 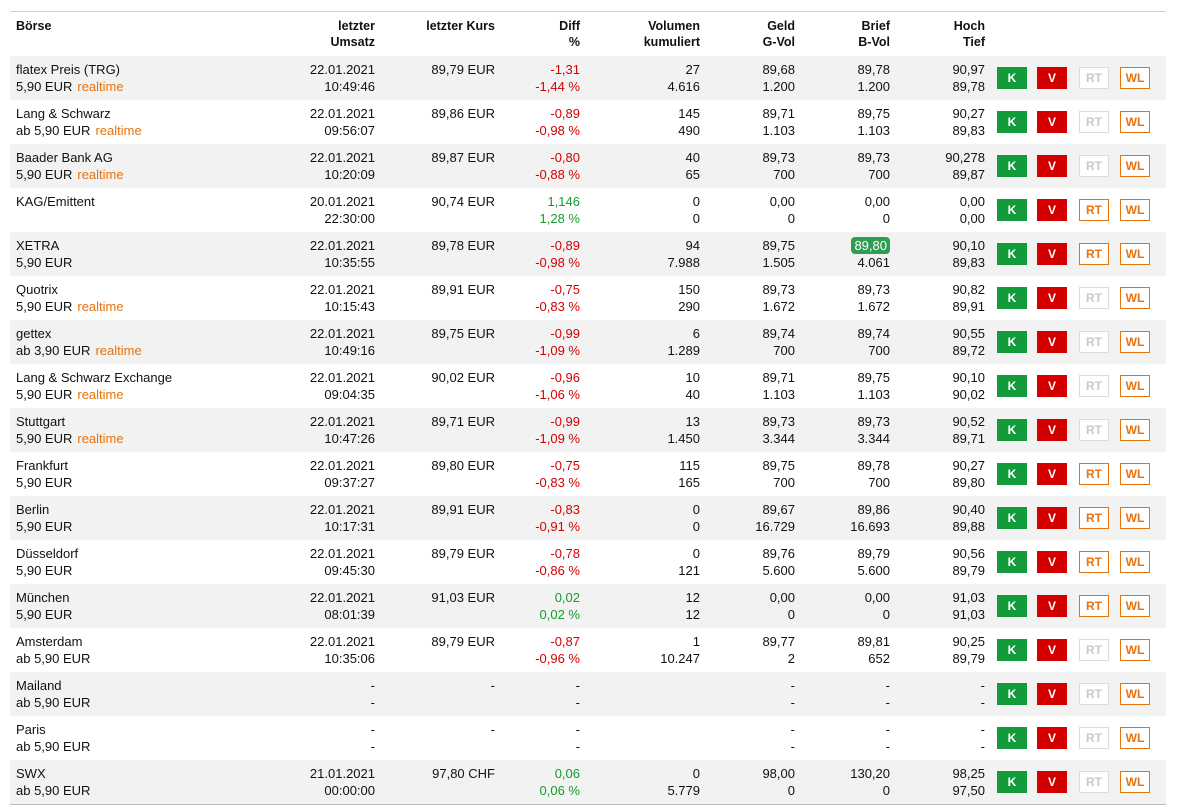 I want to click on volume-cumulative: 1.450, so click(x=683, y=438).